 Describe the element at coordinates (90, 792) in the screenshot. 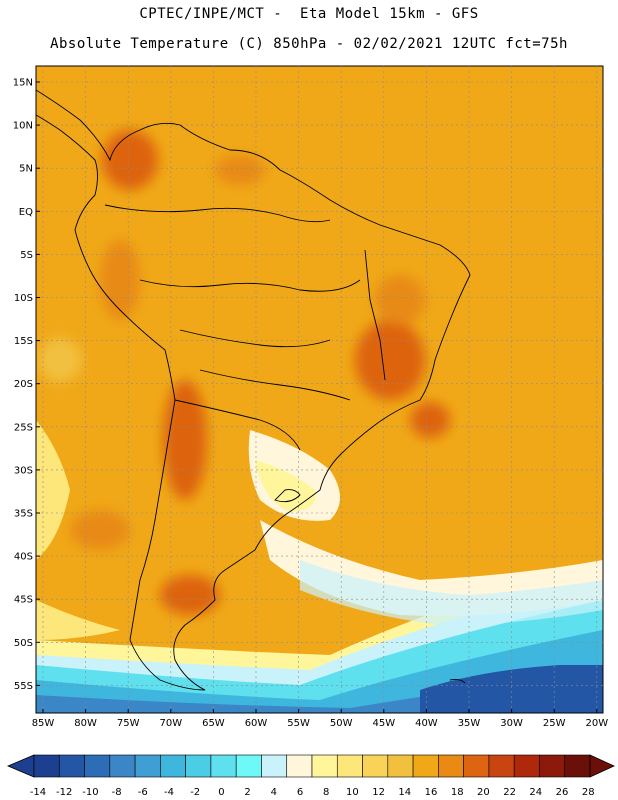

I see `colorbar-tick-label: -10` at that location.